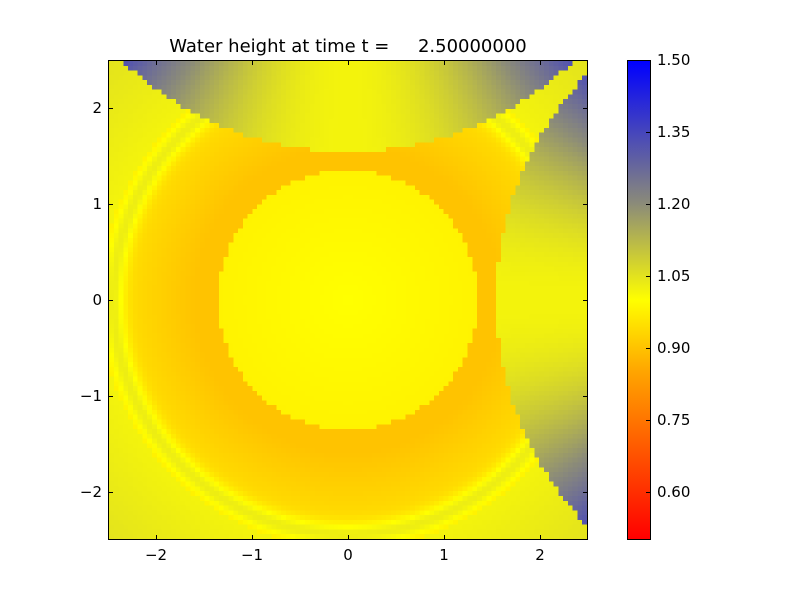 This screenshot has width=800, height=600. Describe the element at coordinates (444, 555) in the screenshot. I see `x-tick-label: 1` at that location.